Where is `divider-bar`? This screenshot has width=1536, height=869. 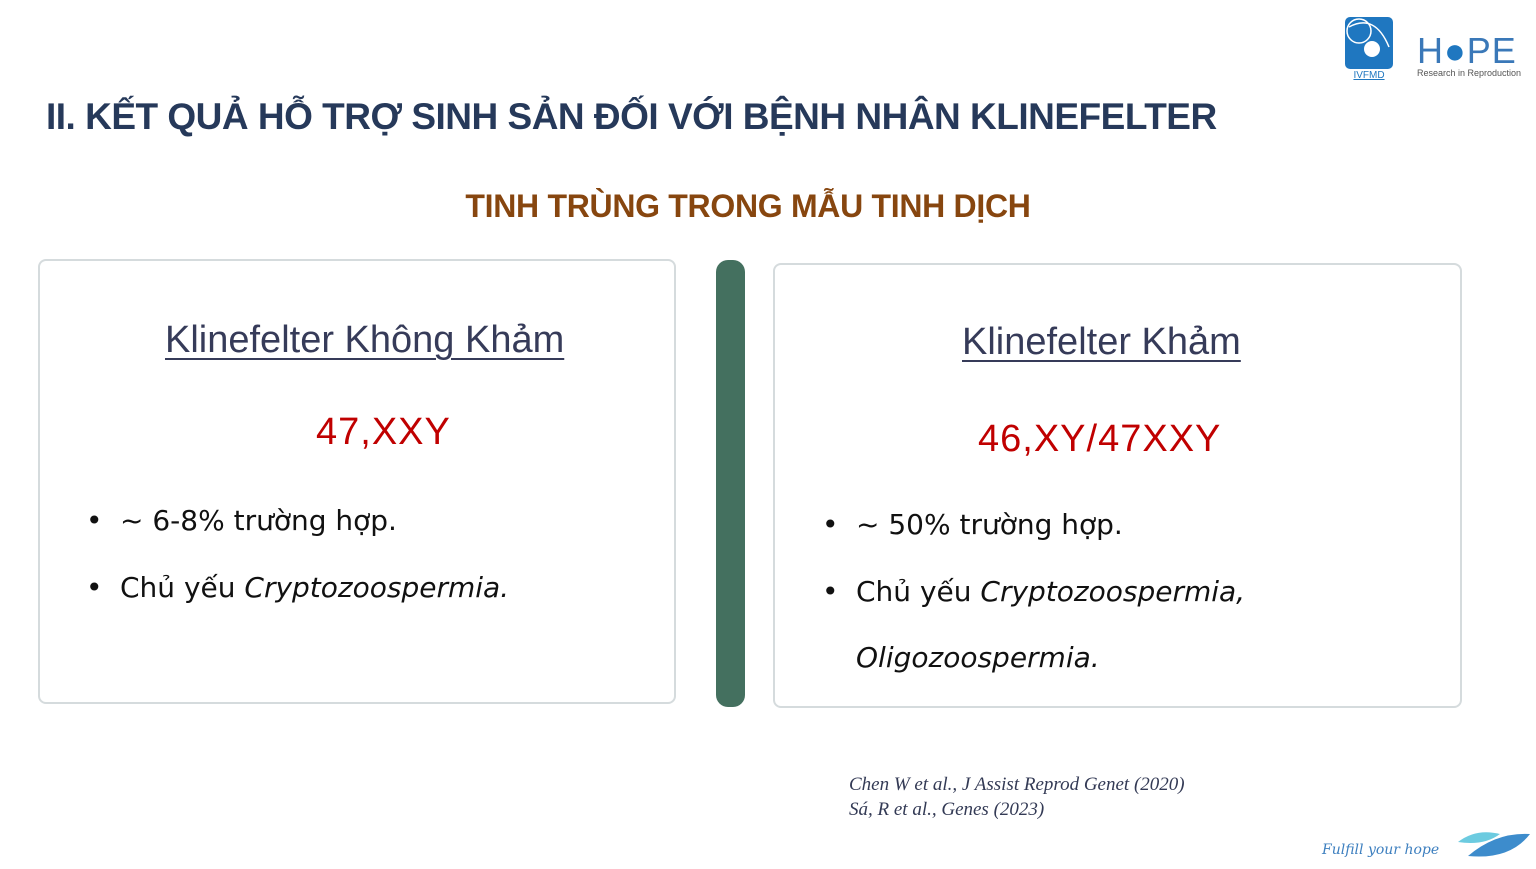 divider-bar is located at coordinates (730, 483).